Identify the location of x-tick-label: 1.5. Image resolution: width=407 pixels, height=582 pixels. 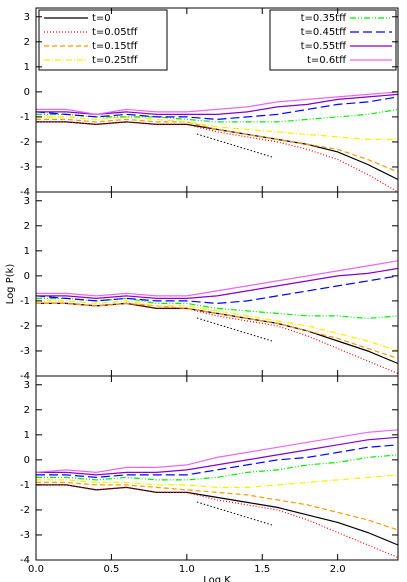
(262, 569).